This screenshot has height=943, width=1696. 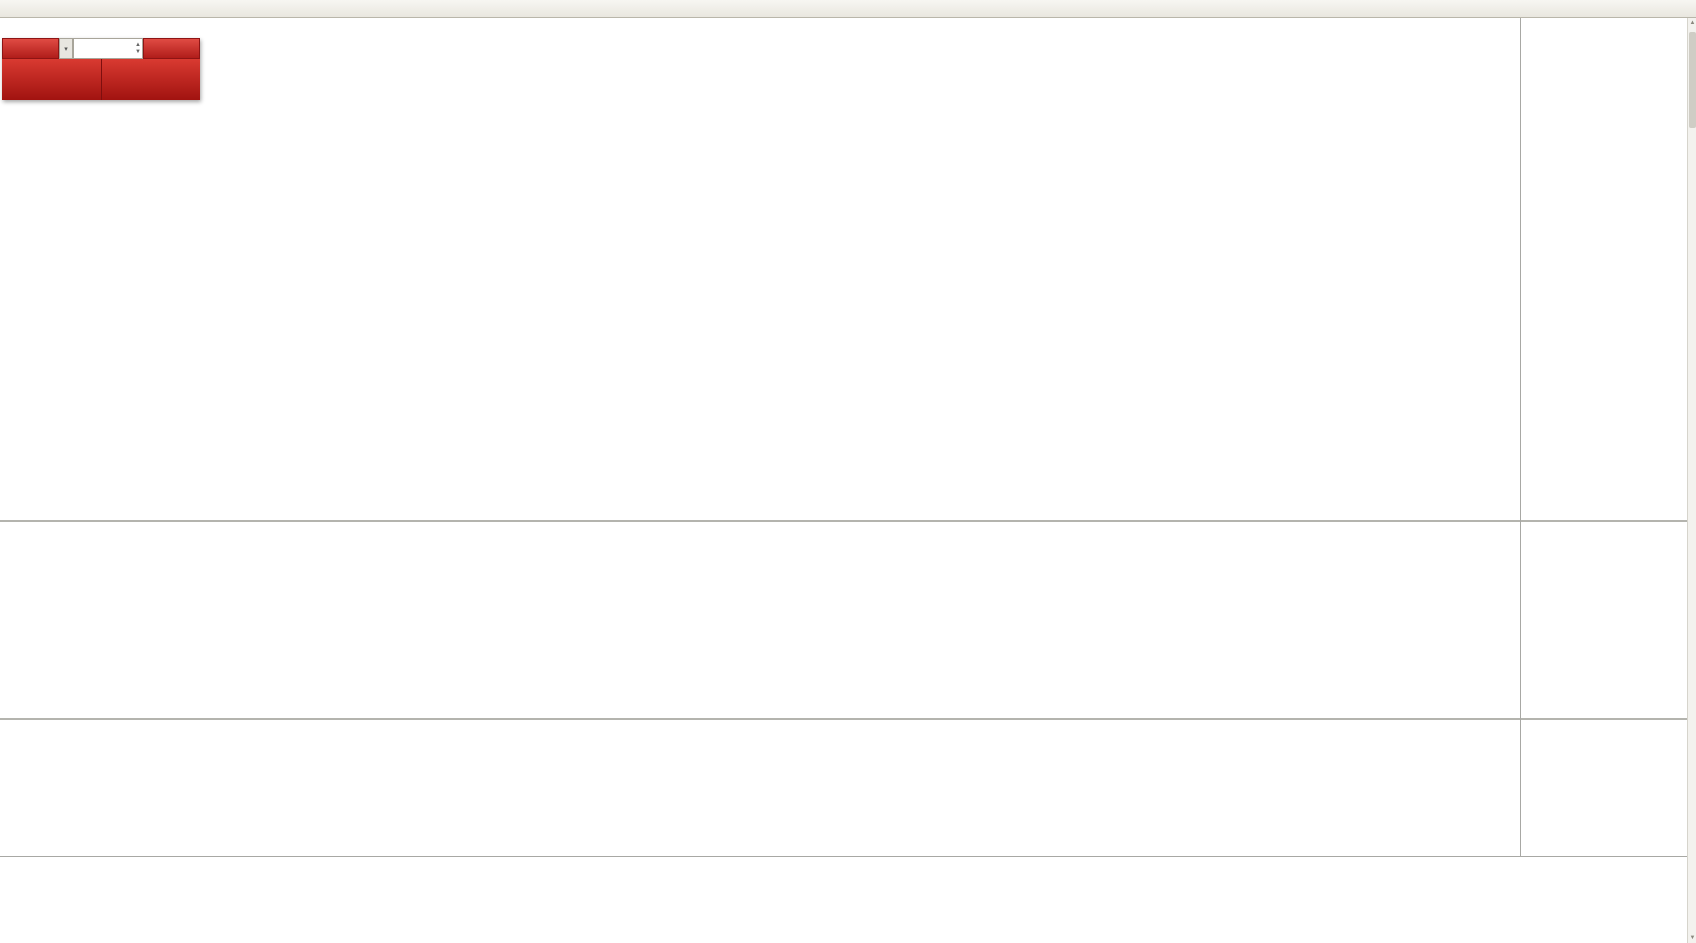 I want to click on price-axis-border, so click(x=1520, y=437).